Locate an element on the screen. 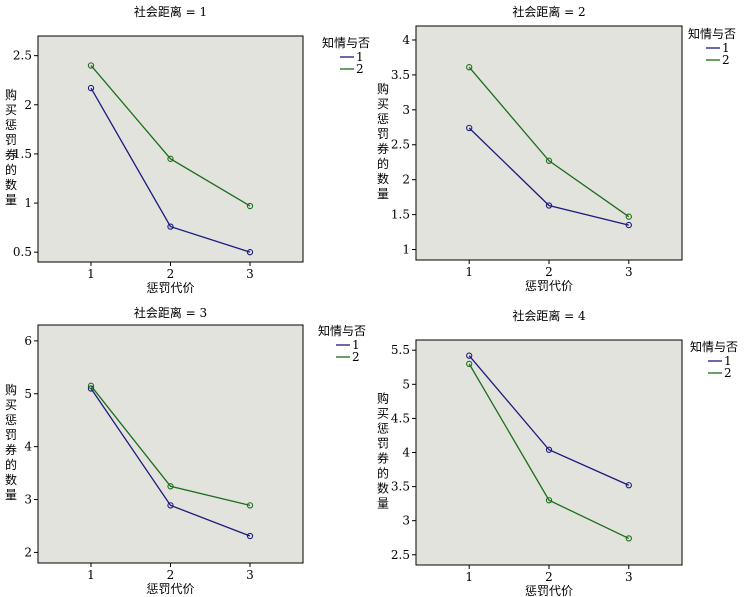 This screenshot has height=597, width=745. y-tick-label: 6 is located at coordinates (28, 341).